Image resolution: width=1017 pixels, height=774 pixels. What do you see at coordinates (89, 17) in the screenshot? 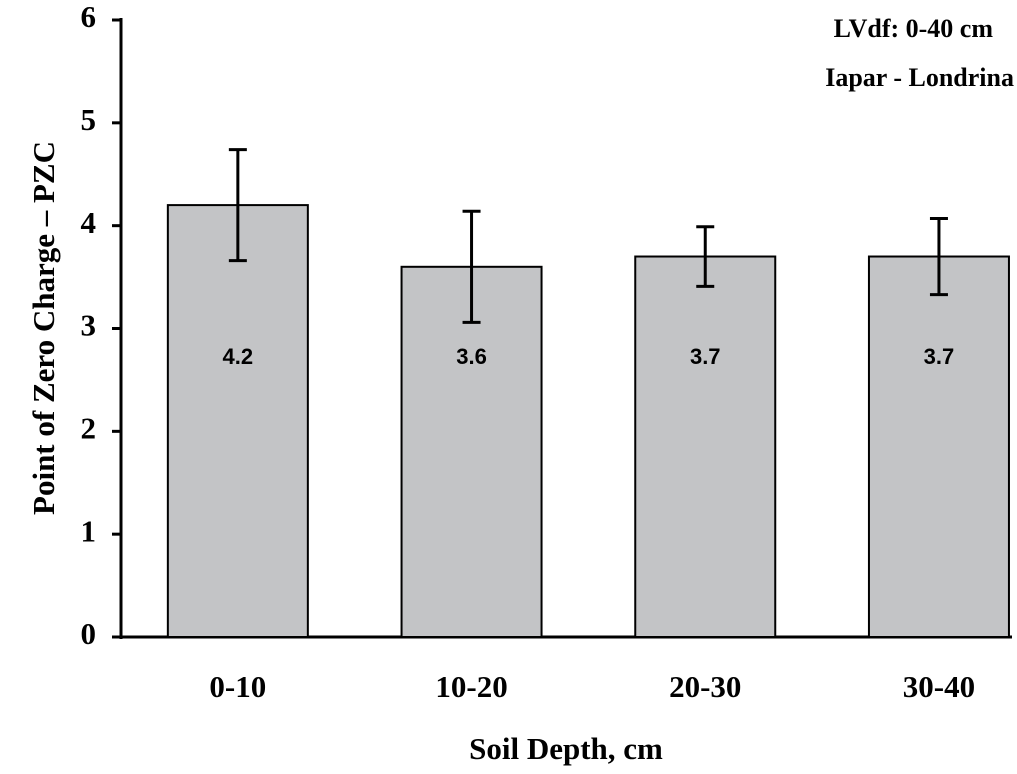
I see `y-tick-label: 6` at bounding box center [89, 17].